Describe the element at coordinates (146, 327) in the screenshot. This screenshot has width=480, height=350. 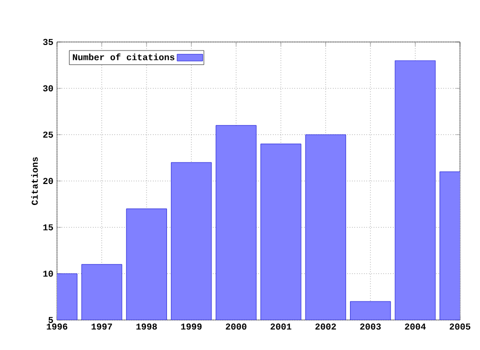
I see `x-tick-label: 1998` at that location.